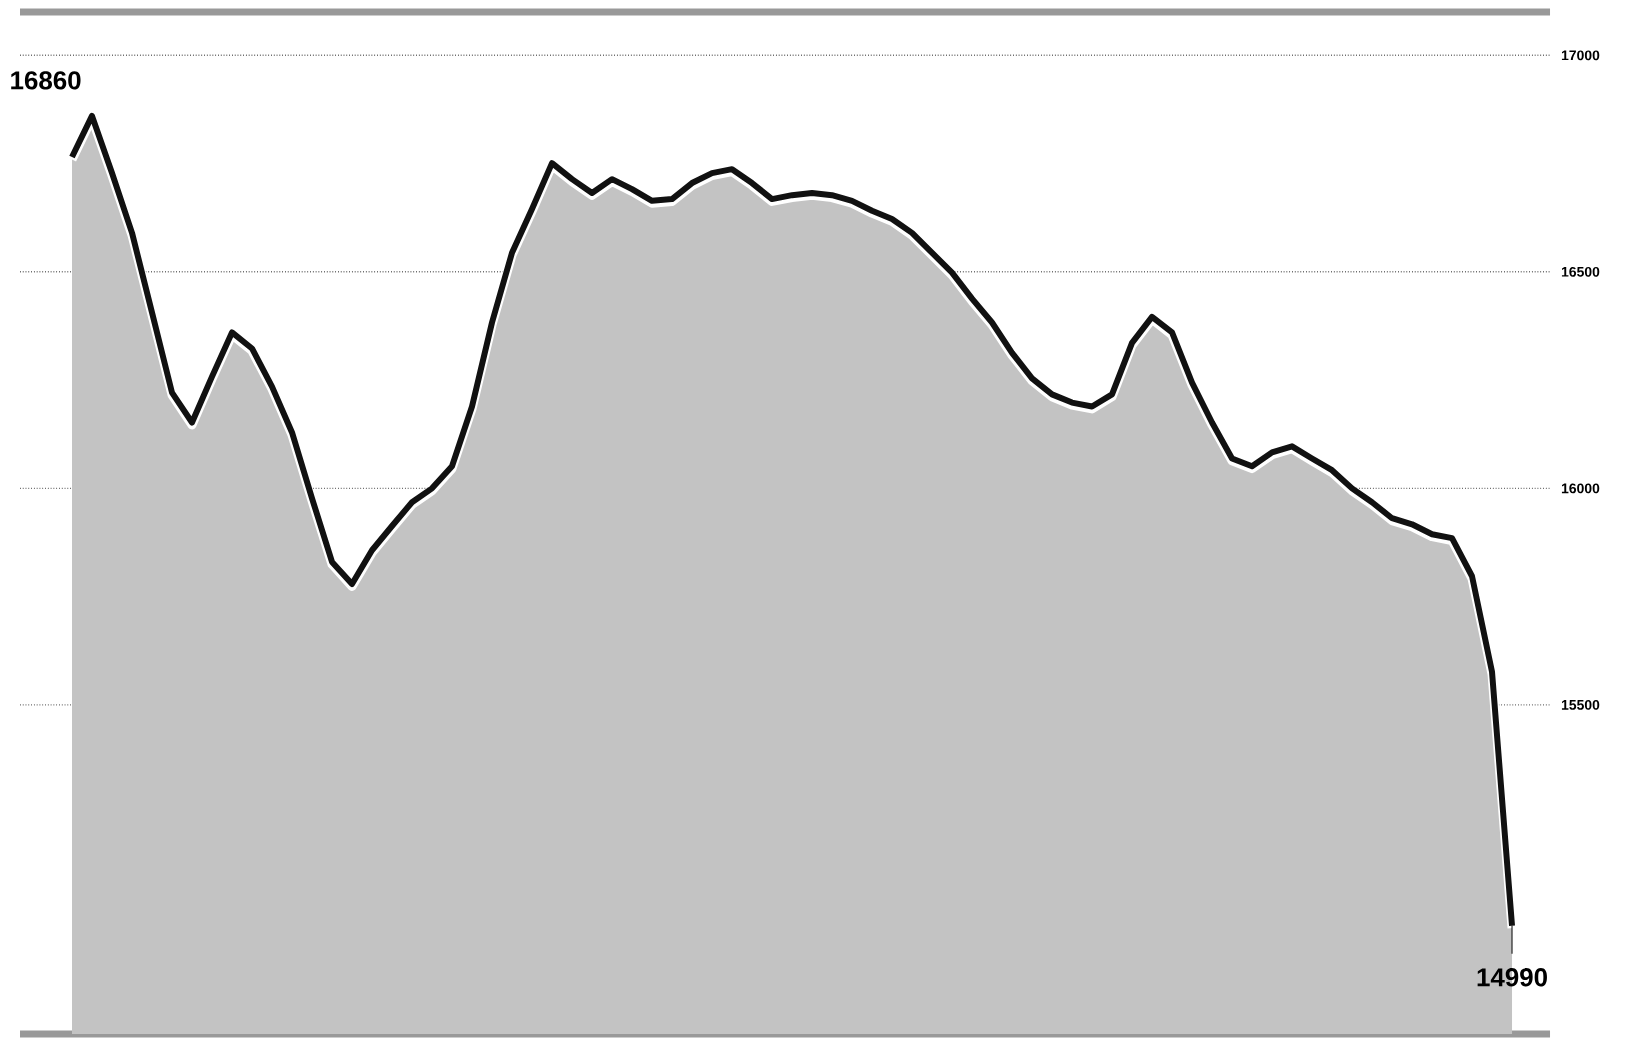  I want to click on annotation: 14990, so click(1512, 977).